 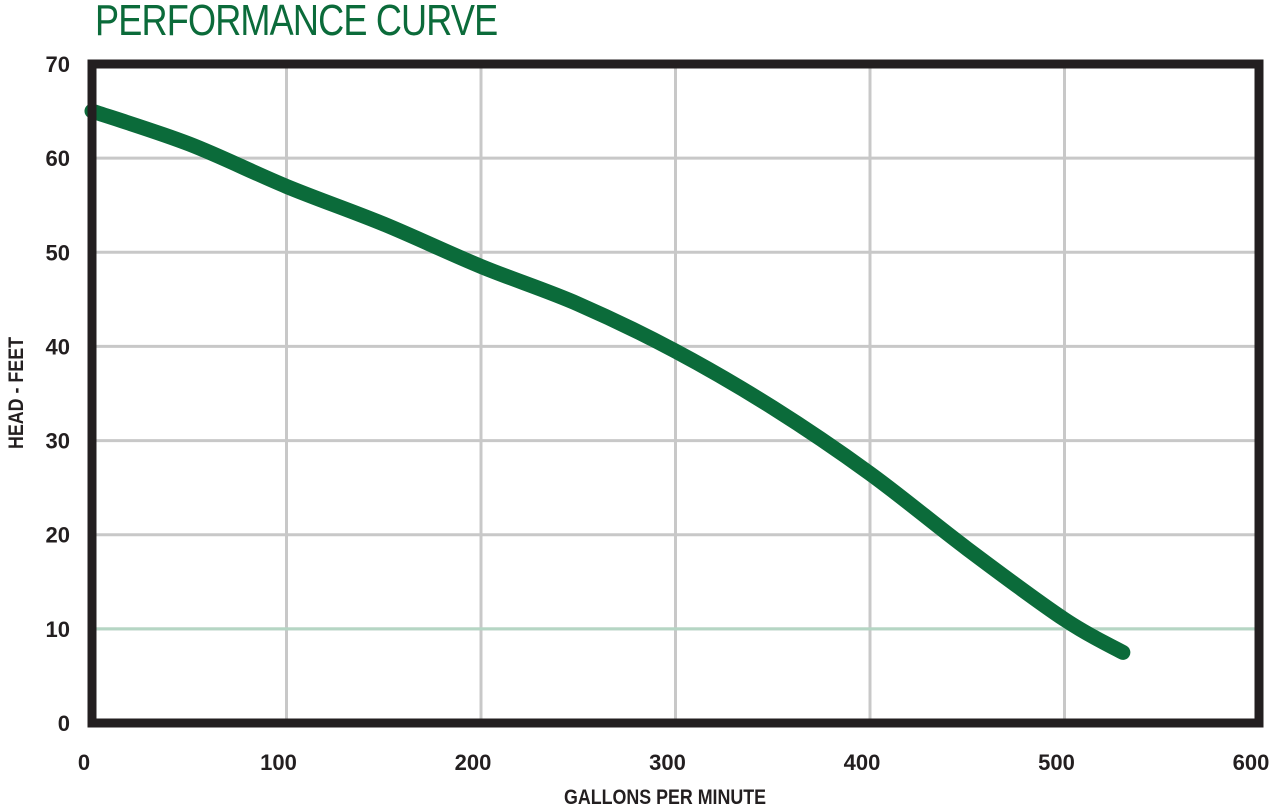 What do you see at coordinates (1056, 762) in the screenshot?
I see `x-tick-label: 500` at bounding box center [1056, 762].